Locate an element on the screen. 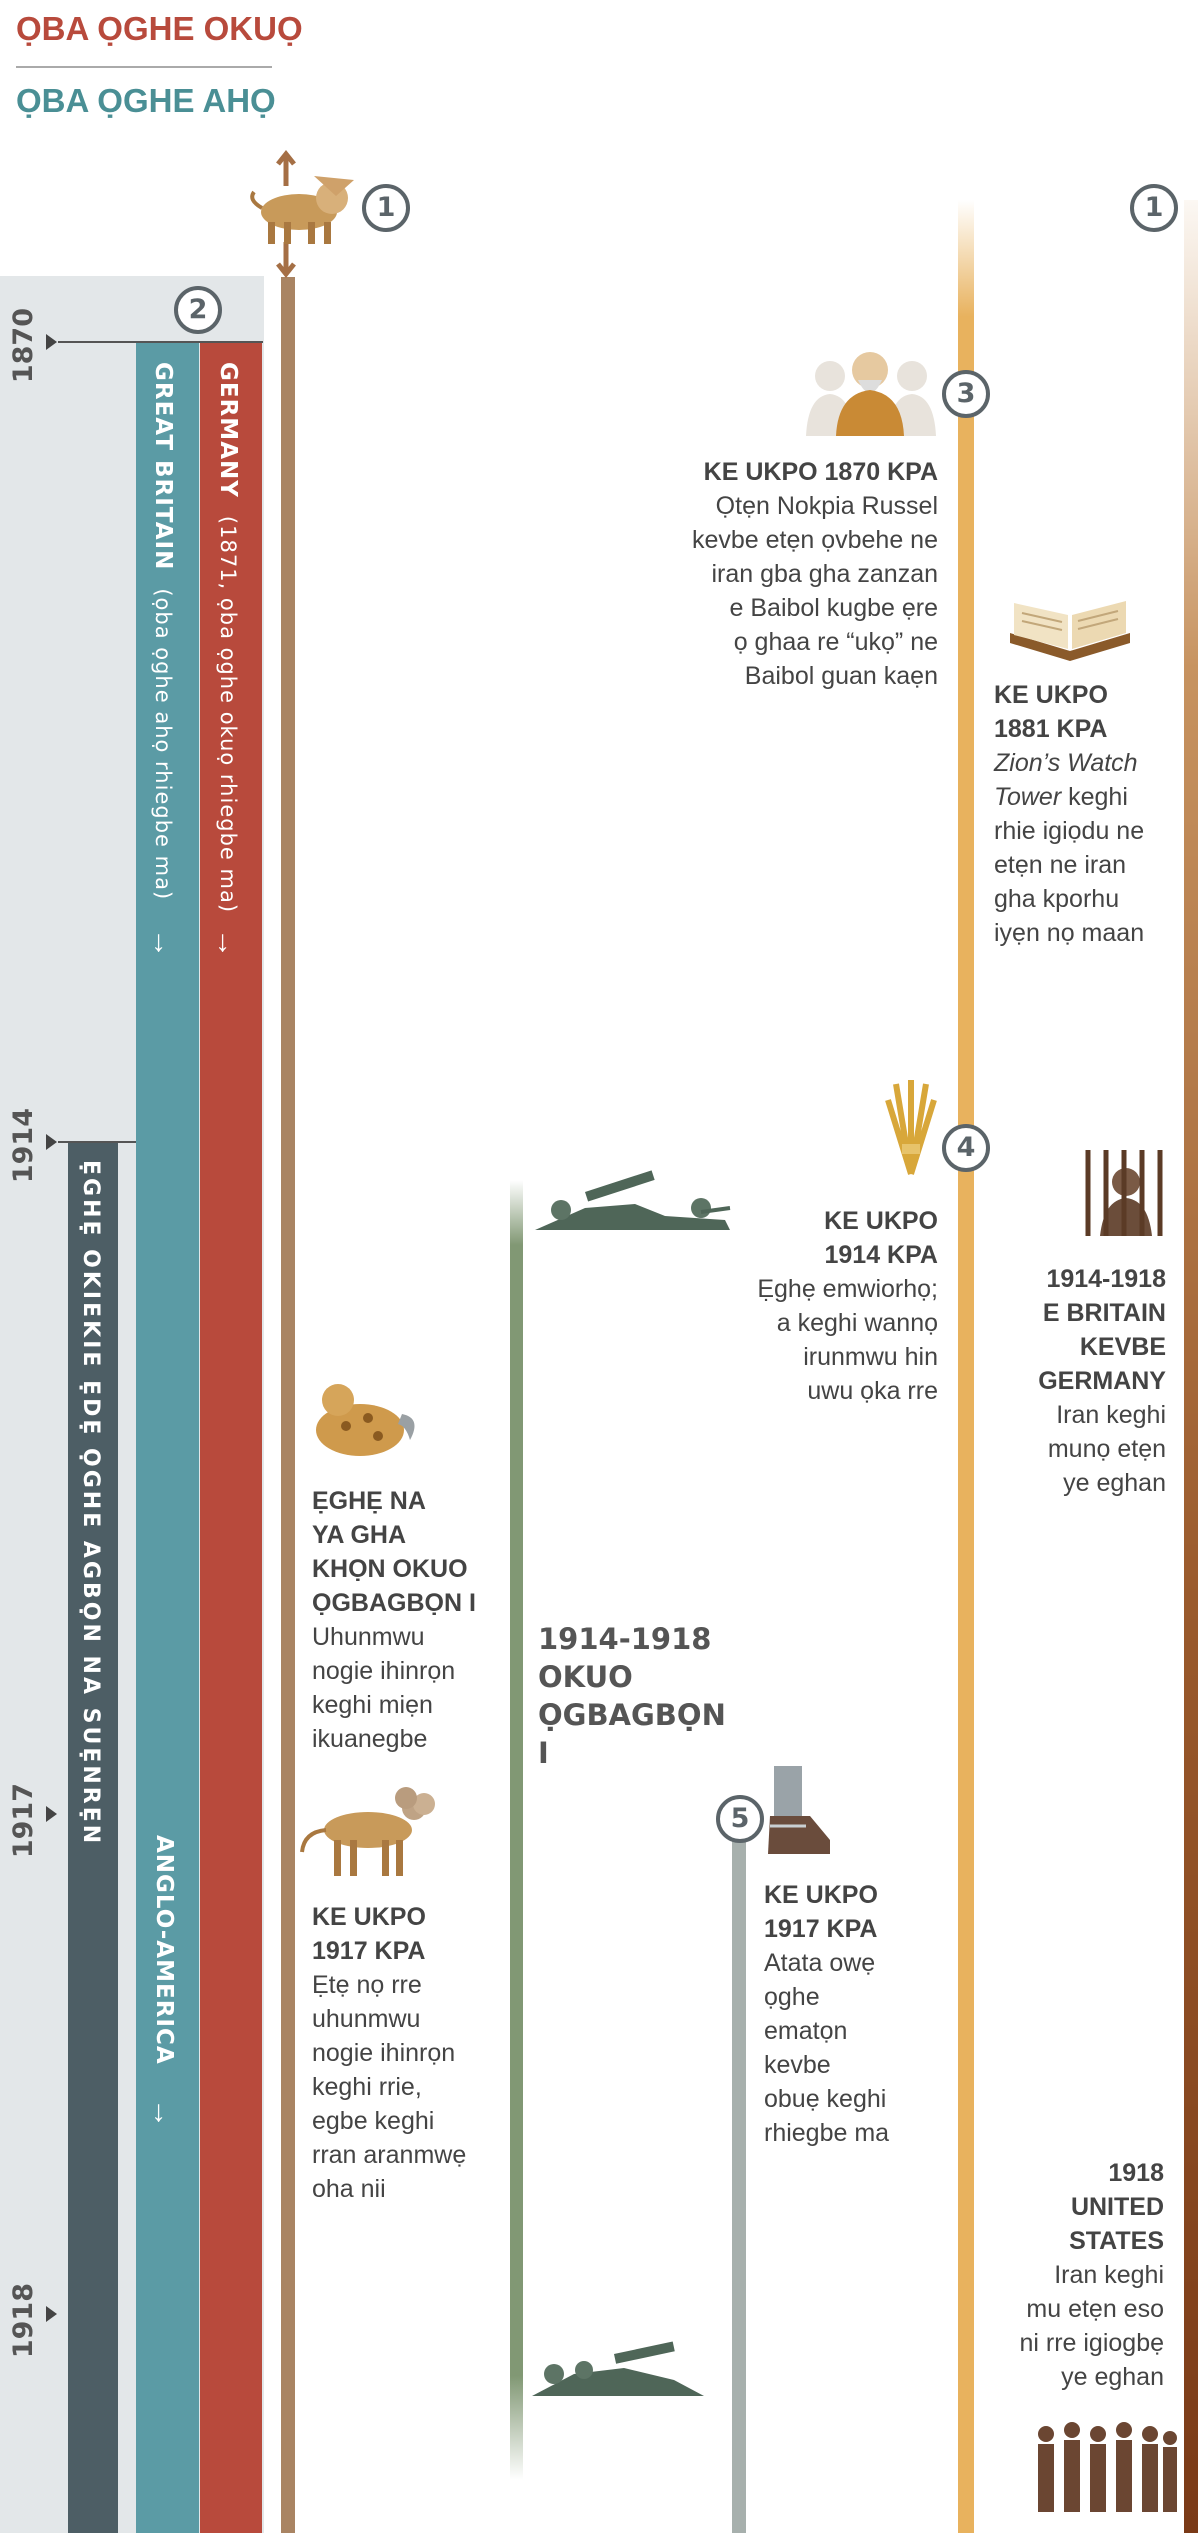 The width and height of the screenshot is (1200, 2533). year-1918: 1918 is located at coordinates (23, 2321).